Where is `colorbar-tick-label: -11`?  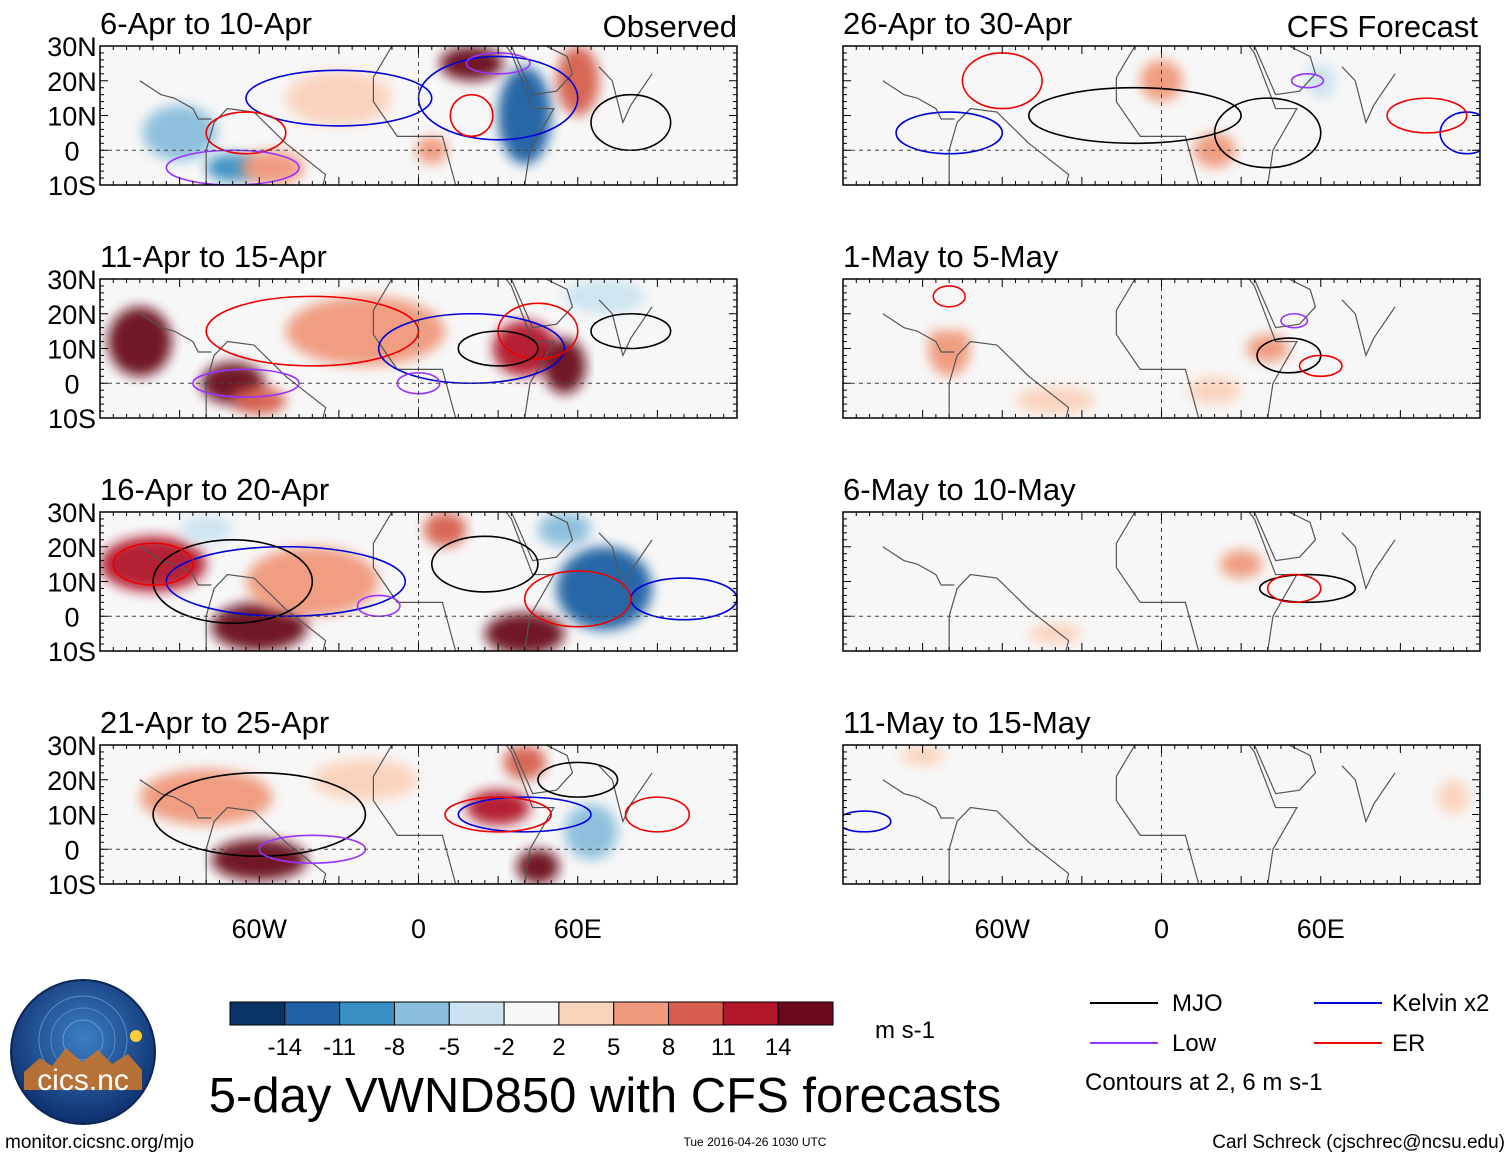 colorbar-tick-label: -11 is located at coordinates (339, 1047).